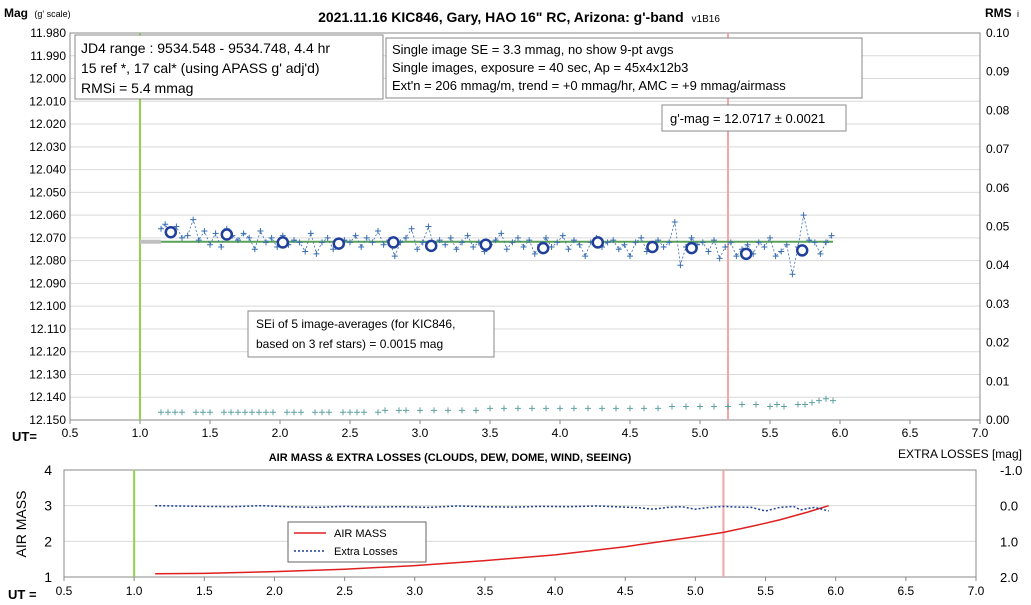  I want to click on svg-text: Mag (g' scale), so click(37, 13).